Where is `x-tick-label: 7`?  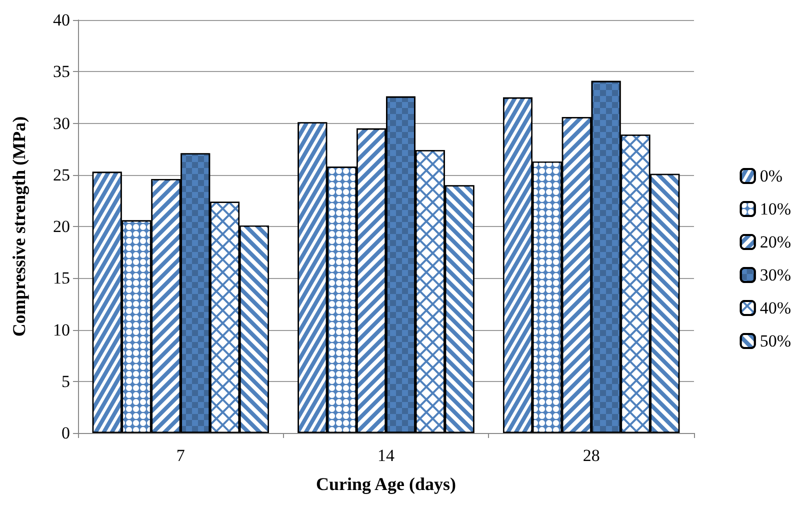 x-tick-label: 7 is located at coordinates (181, 455).